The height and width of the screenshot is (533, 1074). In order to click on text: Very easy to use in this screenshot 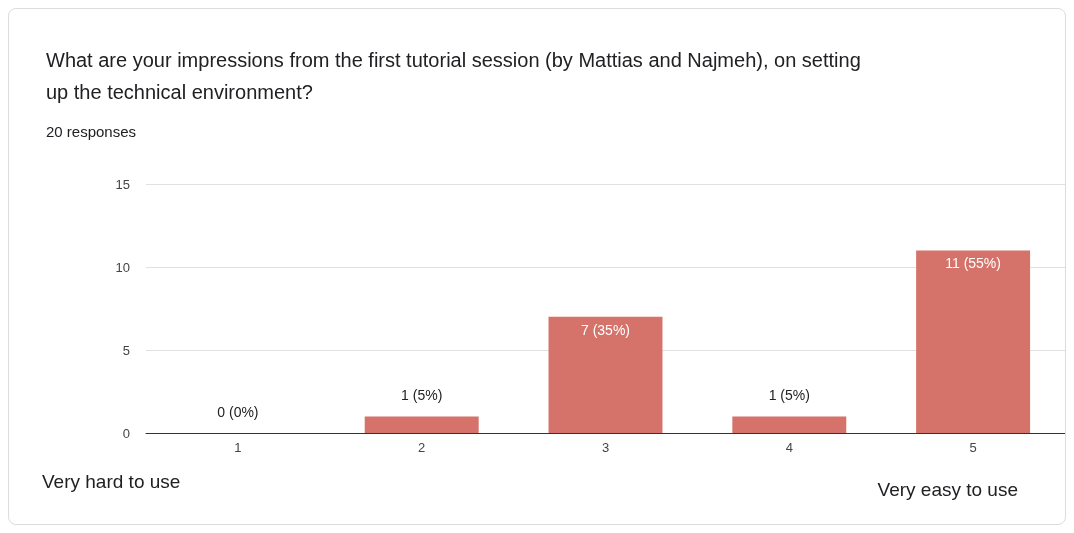, I will do `click(947, 489)`.